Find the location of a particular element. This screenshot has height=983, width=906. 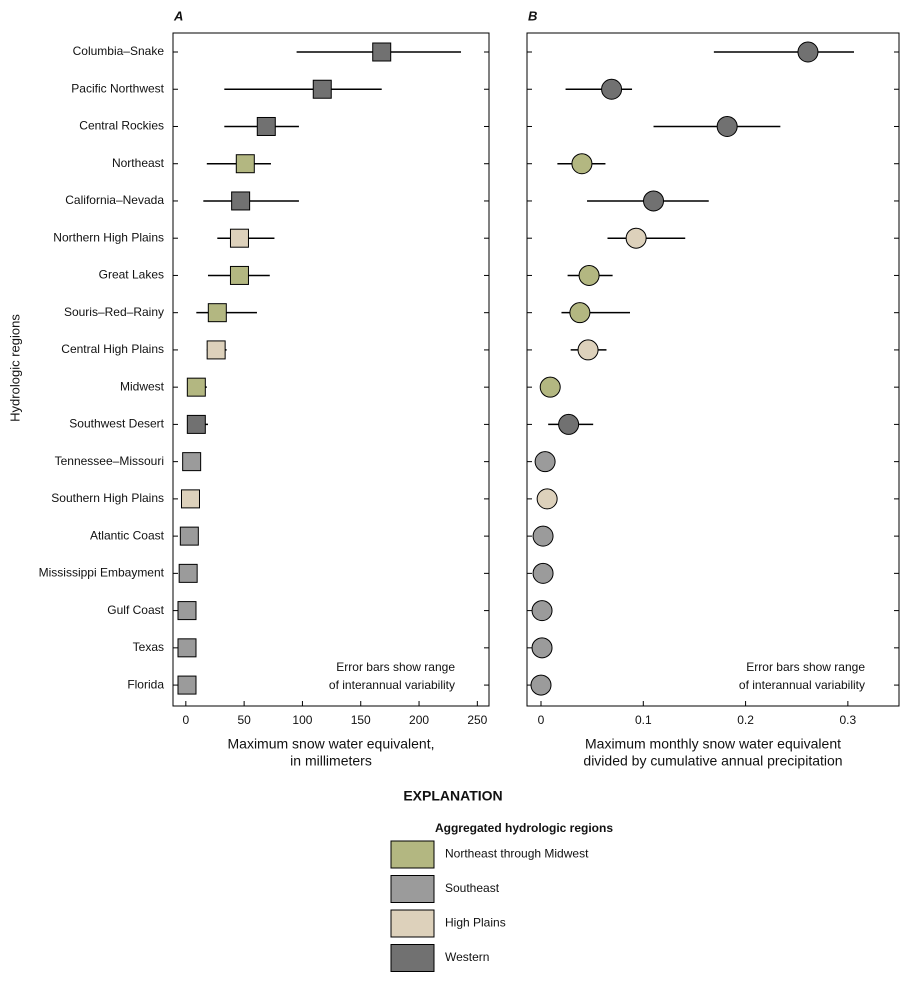

x-tick-label: 100 is located at coordinates (302, 720).